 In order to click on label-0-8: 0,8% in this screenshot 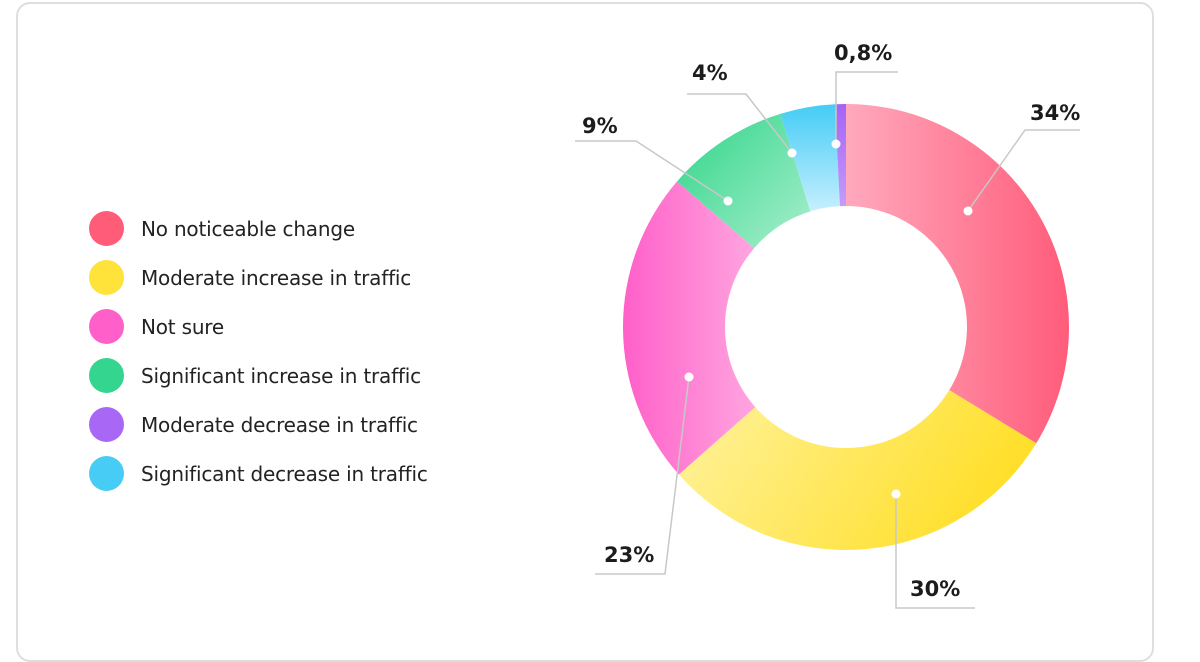, I will do `click(863, 53)`.